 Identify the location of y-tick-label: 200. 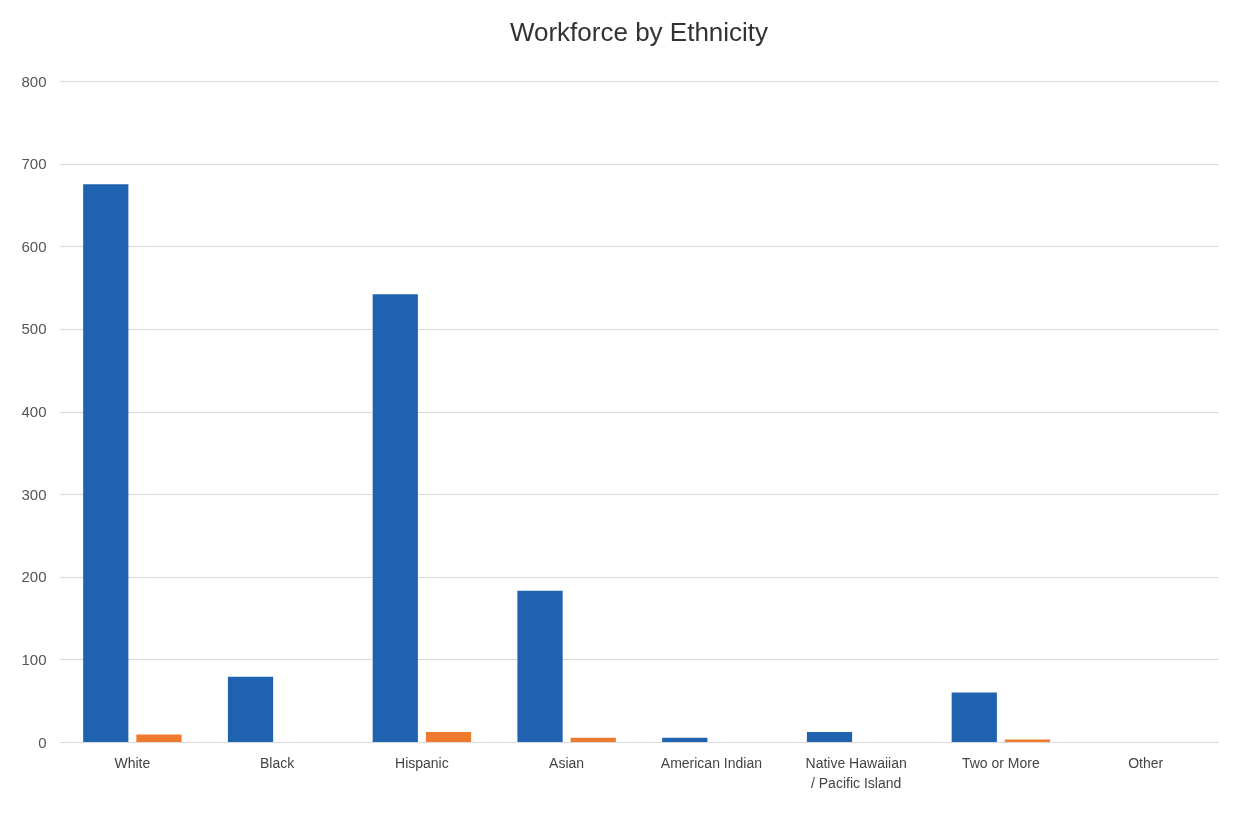
(34, 577).